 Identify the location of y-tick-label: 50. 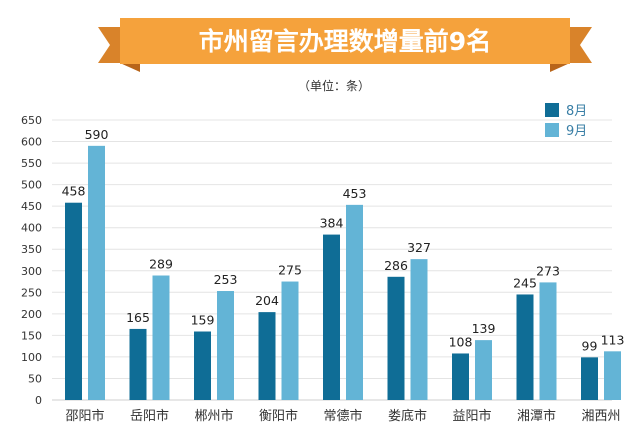
(35, 378).